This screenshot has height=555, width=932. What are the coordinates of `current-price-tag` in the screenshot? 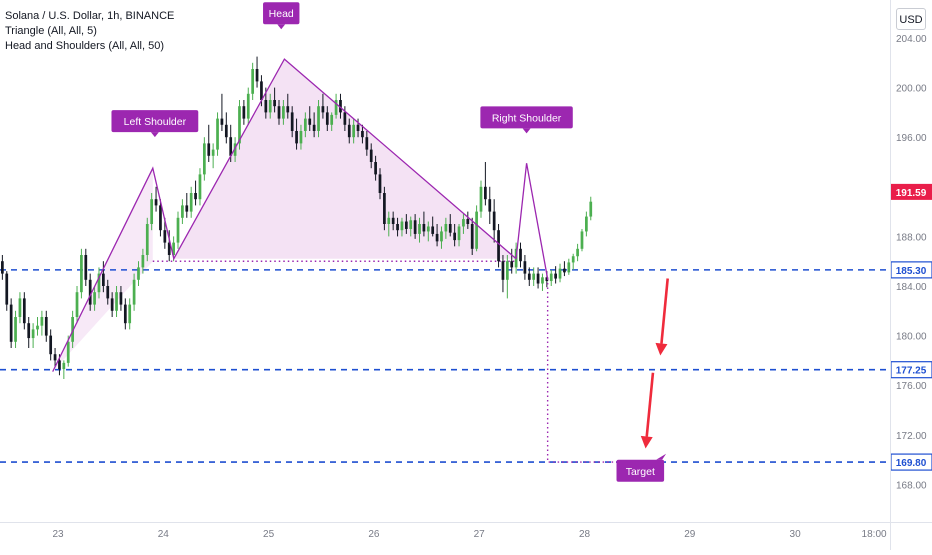 It's located at (911, 191).